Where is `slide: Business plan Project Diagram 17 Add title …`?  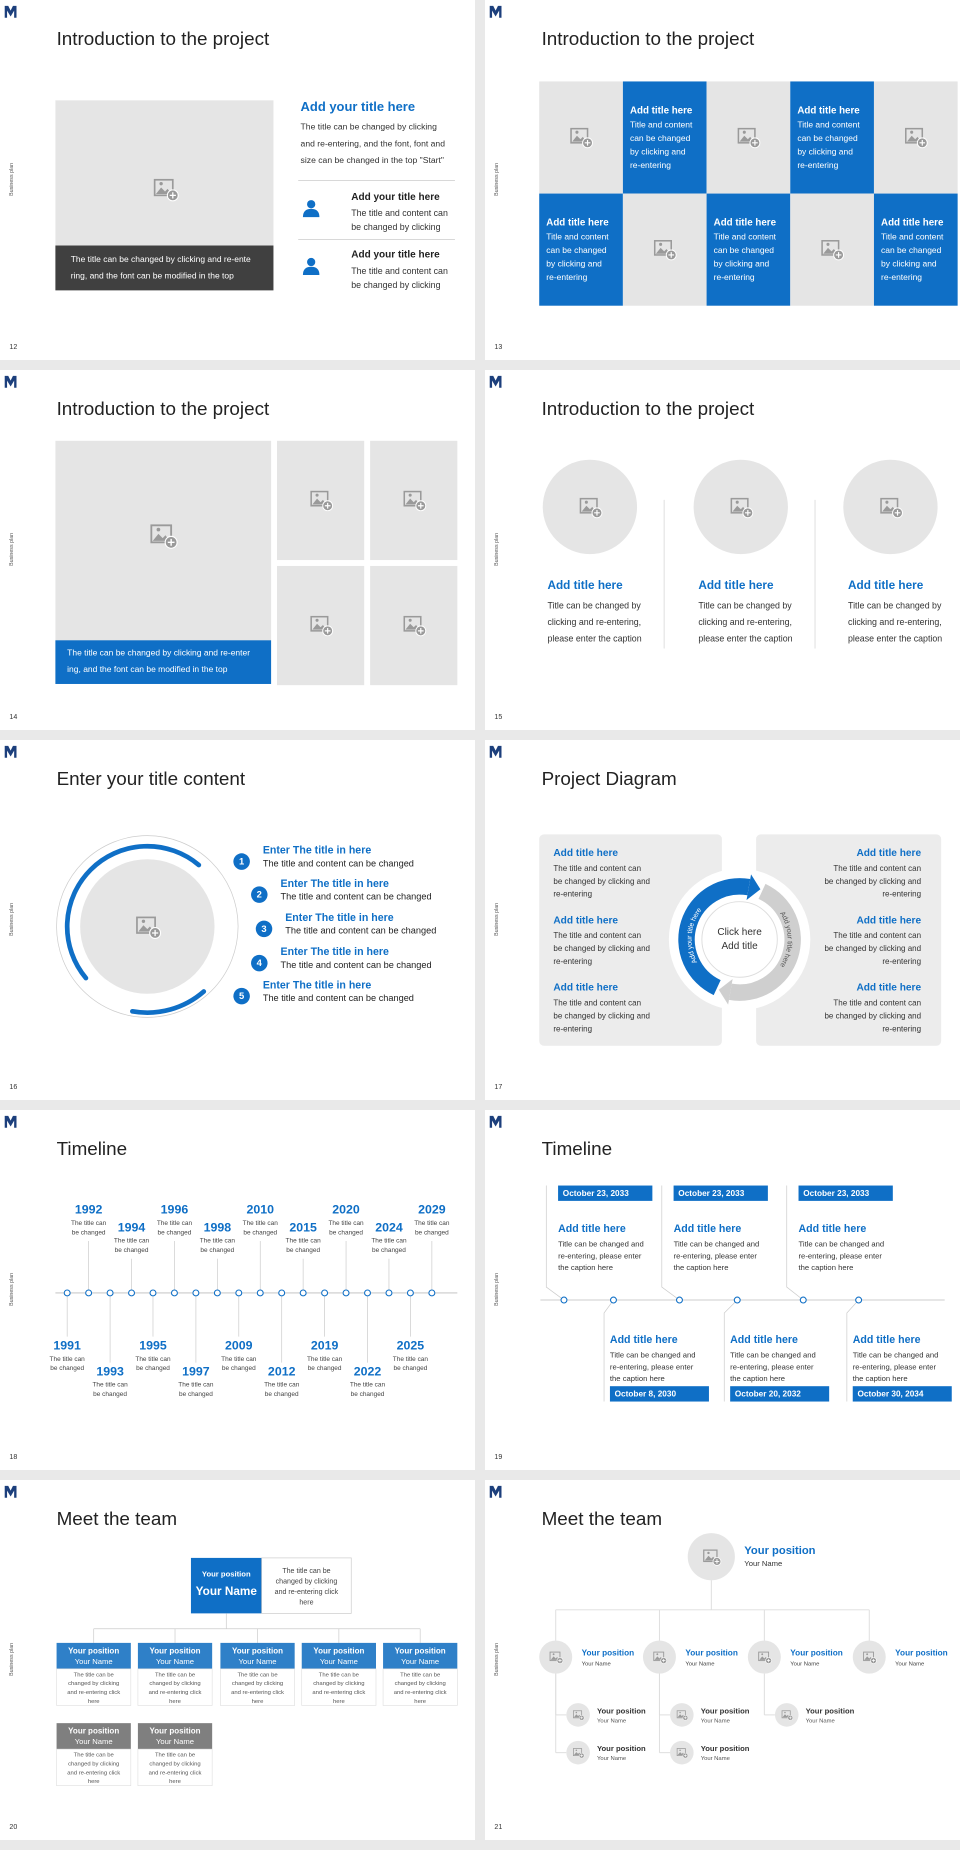
slide: Business plan Project Diagram 17 Add title … is located at coordinates (722, 920).